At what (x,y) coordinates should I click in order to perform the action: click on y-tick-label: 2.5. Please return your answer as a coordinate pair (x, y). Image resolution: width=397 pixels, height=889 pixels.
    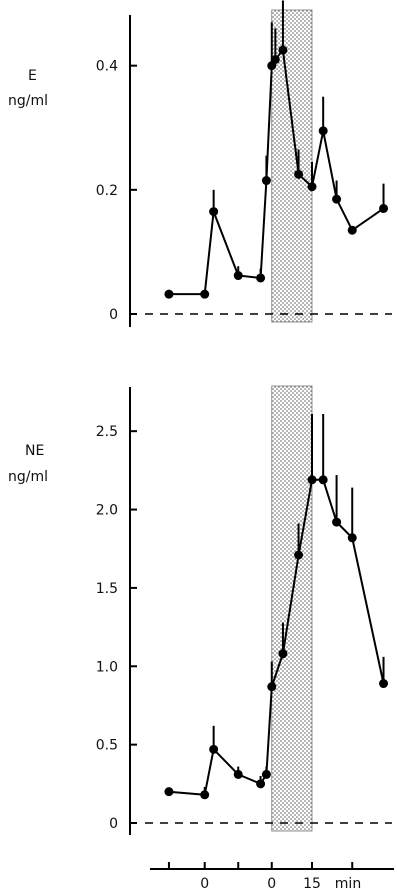
    Looking at the image, I should click on (107, 432).